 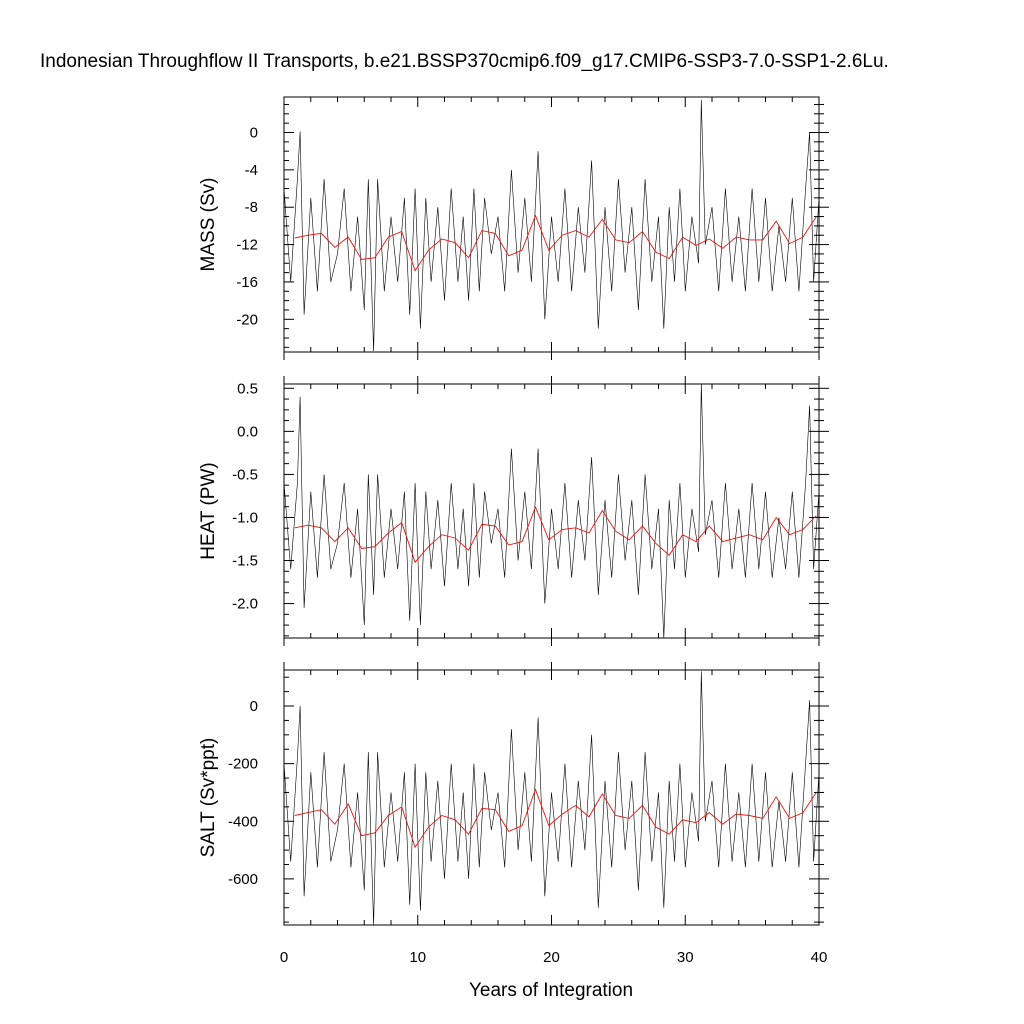 I want to click on y-axis-label: HEAT (PW), so click(x=208, y=510).